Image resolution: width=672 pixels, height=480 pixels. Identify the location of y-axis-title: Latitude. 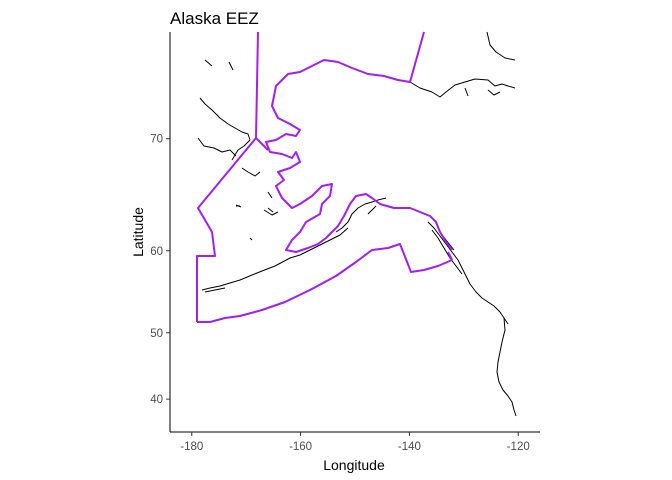
(138, 232).